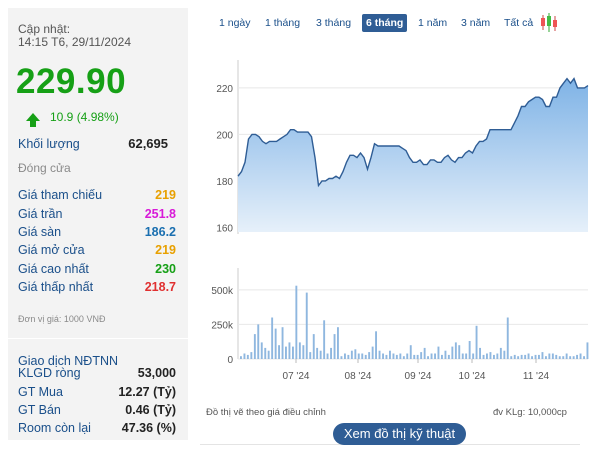 Image resolution: width=598 pixels, height=451 pixels. What do you see at coordinates (165, 195) in the screenshot?
I see `price-row-value: 219` at bounding box center [165, 195].